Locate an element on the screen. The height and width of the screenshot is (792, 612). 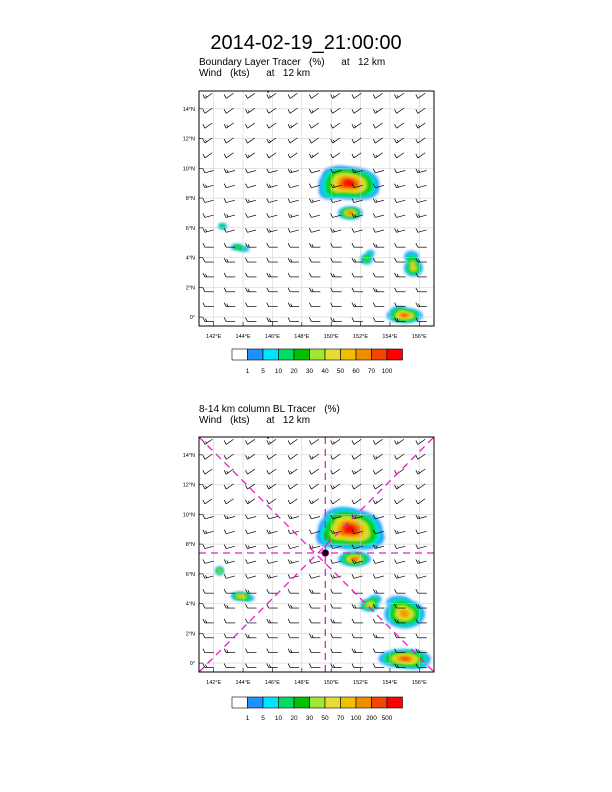
wind-barbs is located at coordinates (314, 207).